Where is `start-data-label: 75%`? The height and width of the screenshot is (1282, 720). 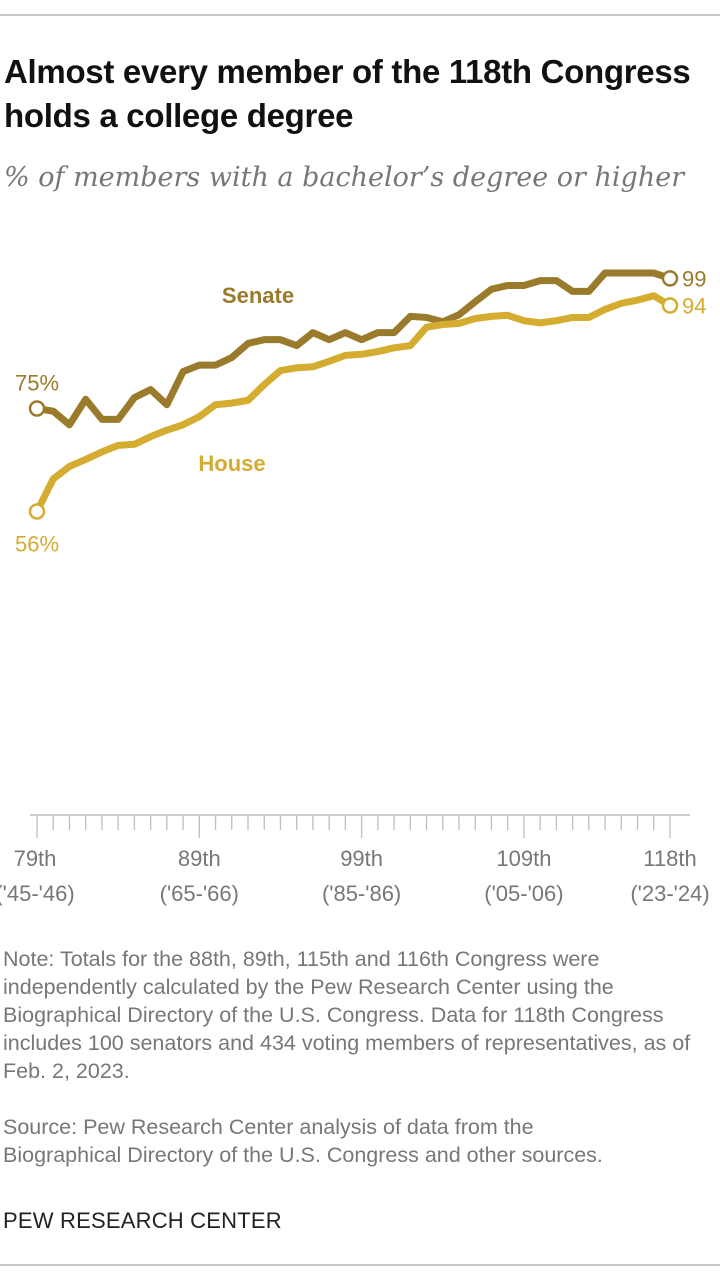
start-data-label: 75% is located at coordinates (37, 383).